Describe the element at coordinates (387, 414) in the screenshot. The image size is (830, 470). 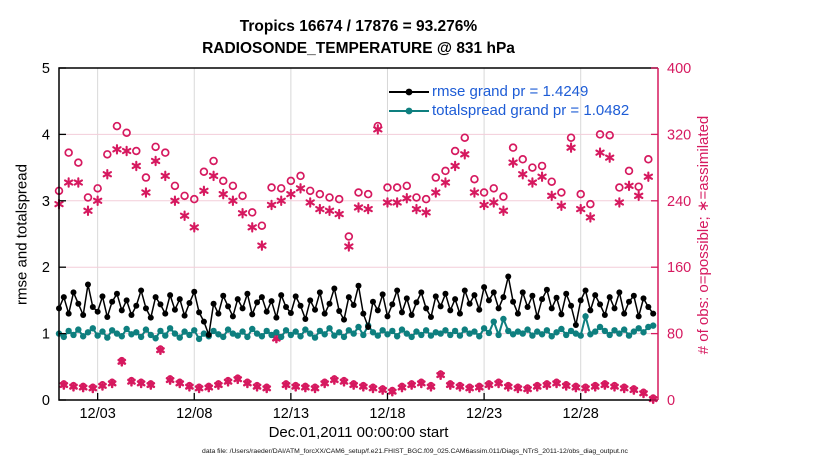
I see `x-tick-label: 12/18` at that location.